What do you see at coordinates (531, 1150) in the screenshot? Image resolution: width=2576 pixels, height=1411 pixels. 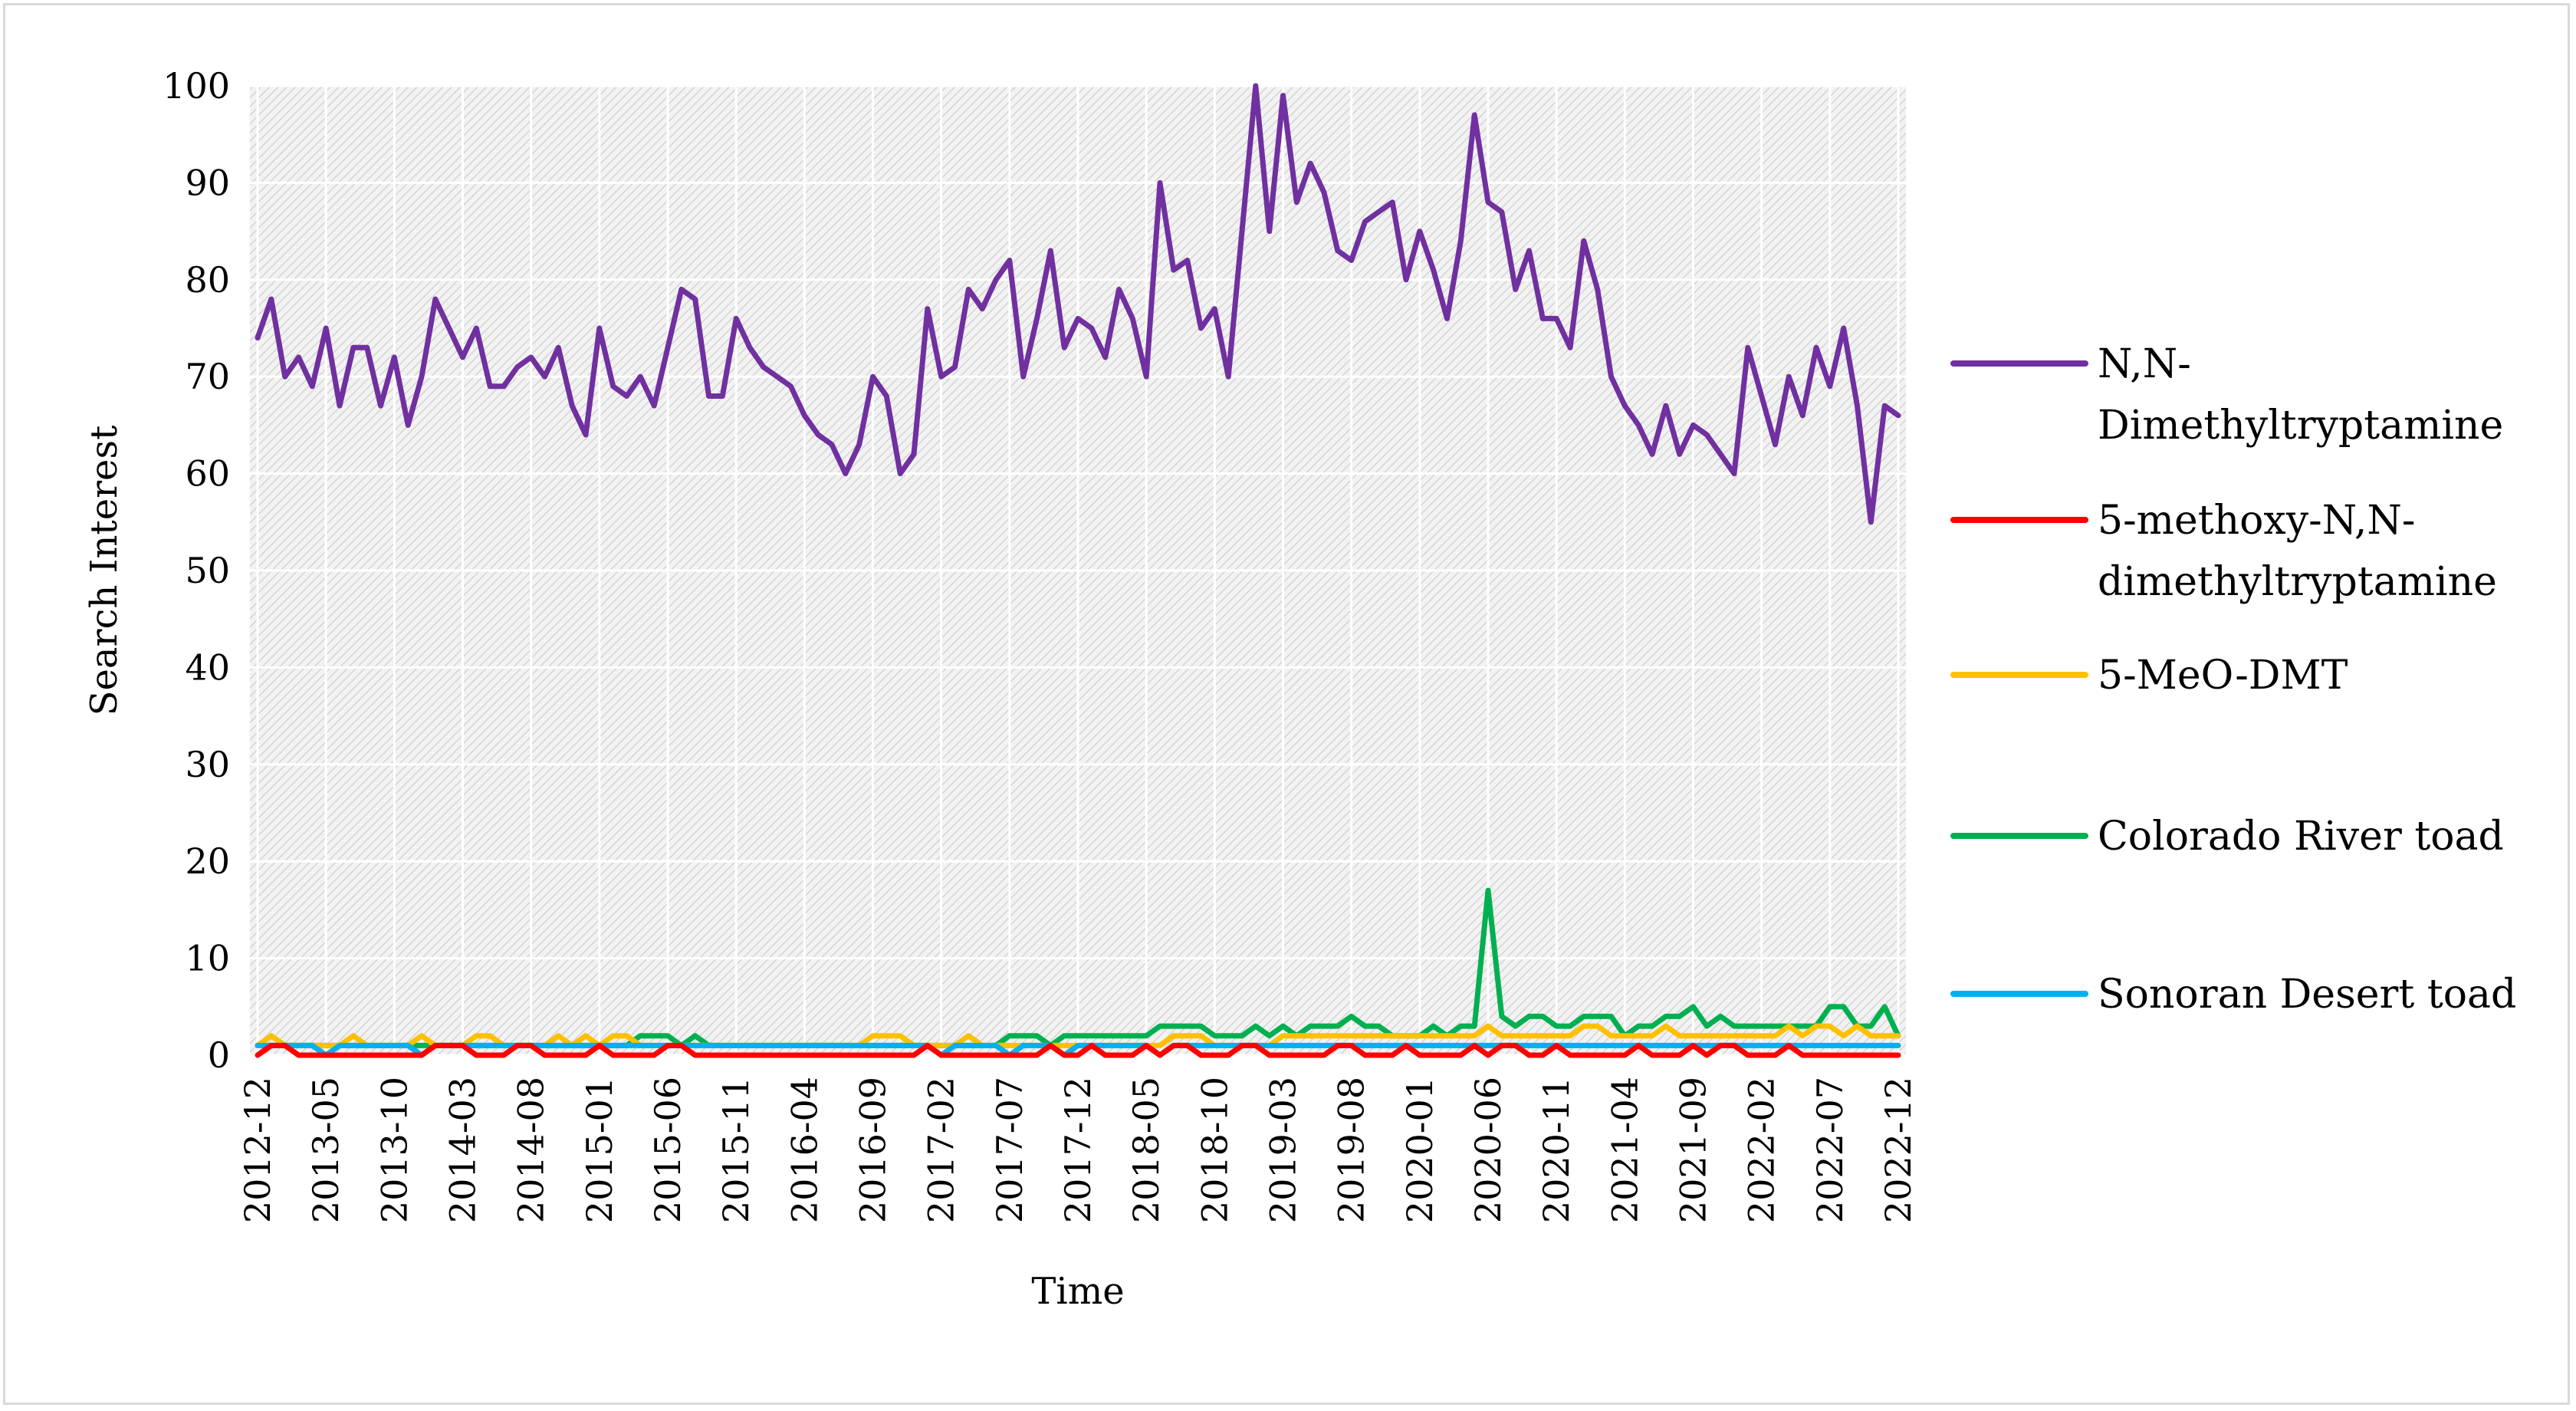 I see `x-tick-label: 2014-08` at bounding box center [531, 1150].